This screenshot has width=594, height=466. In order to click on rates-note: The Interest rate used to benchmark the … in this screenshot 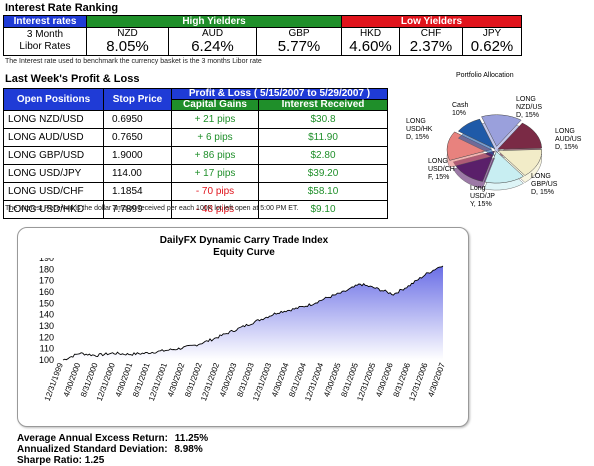, I will do `click(133, 61)`.